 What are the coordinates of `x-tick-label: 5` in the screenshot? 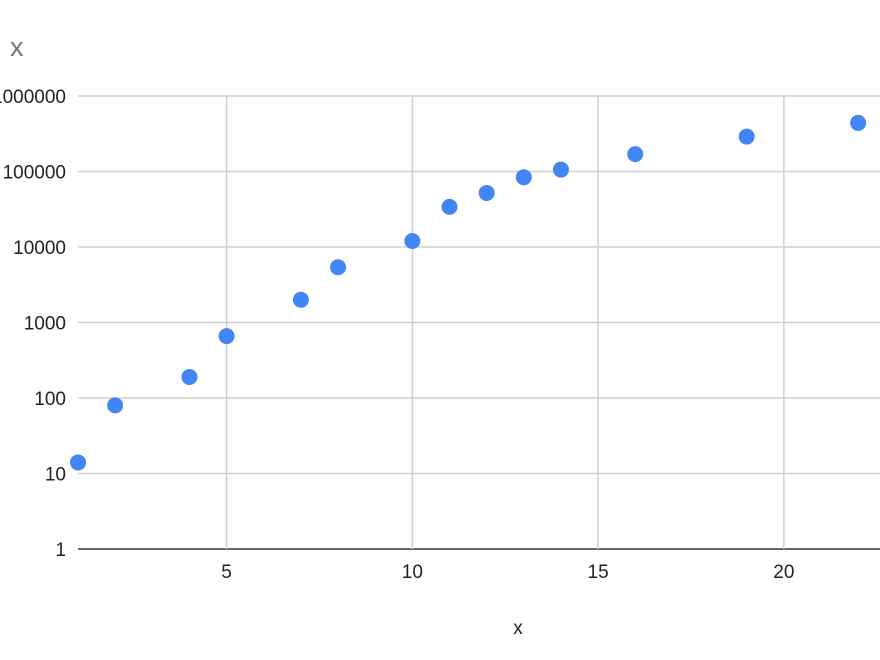 It's located at (226, 572).